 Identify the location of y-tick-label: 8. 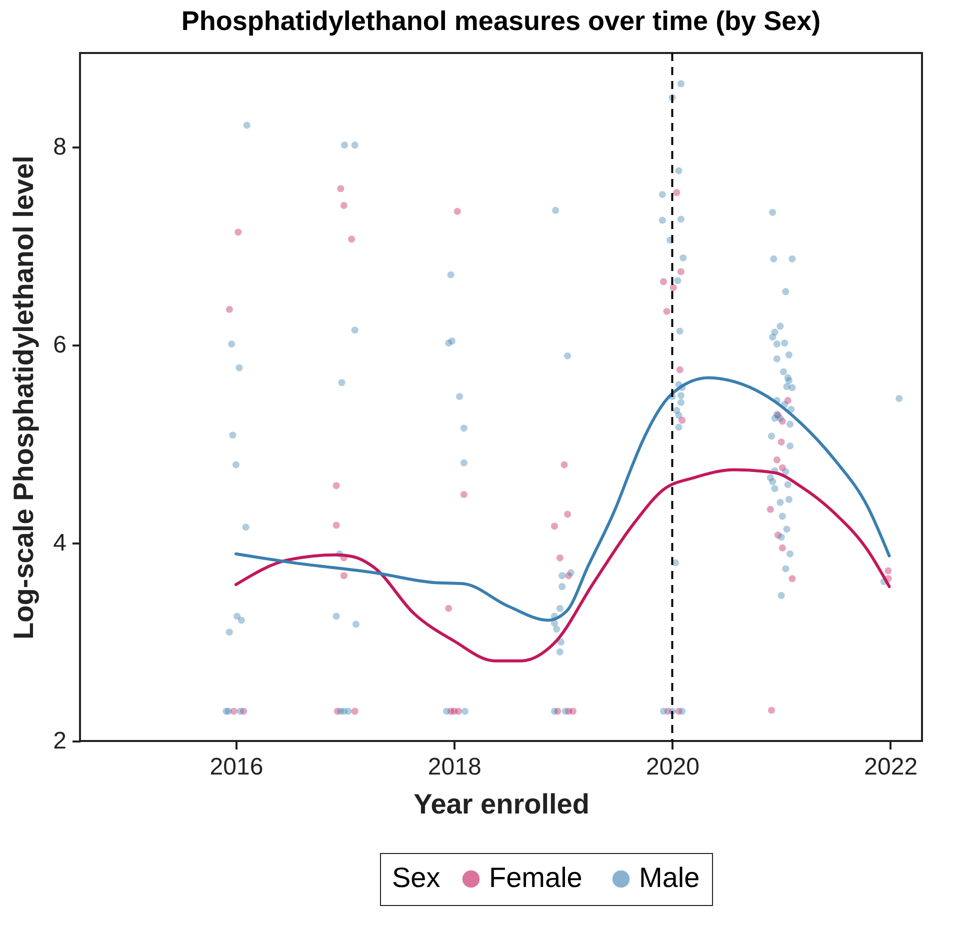
(59, 147).